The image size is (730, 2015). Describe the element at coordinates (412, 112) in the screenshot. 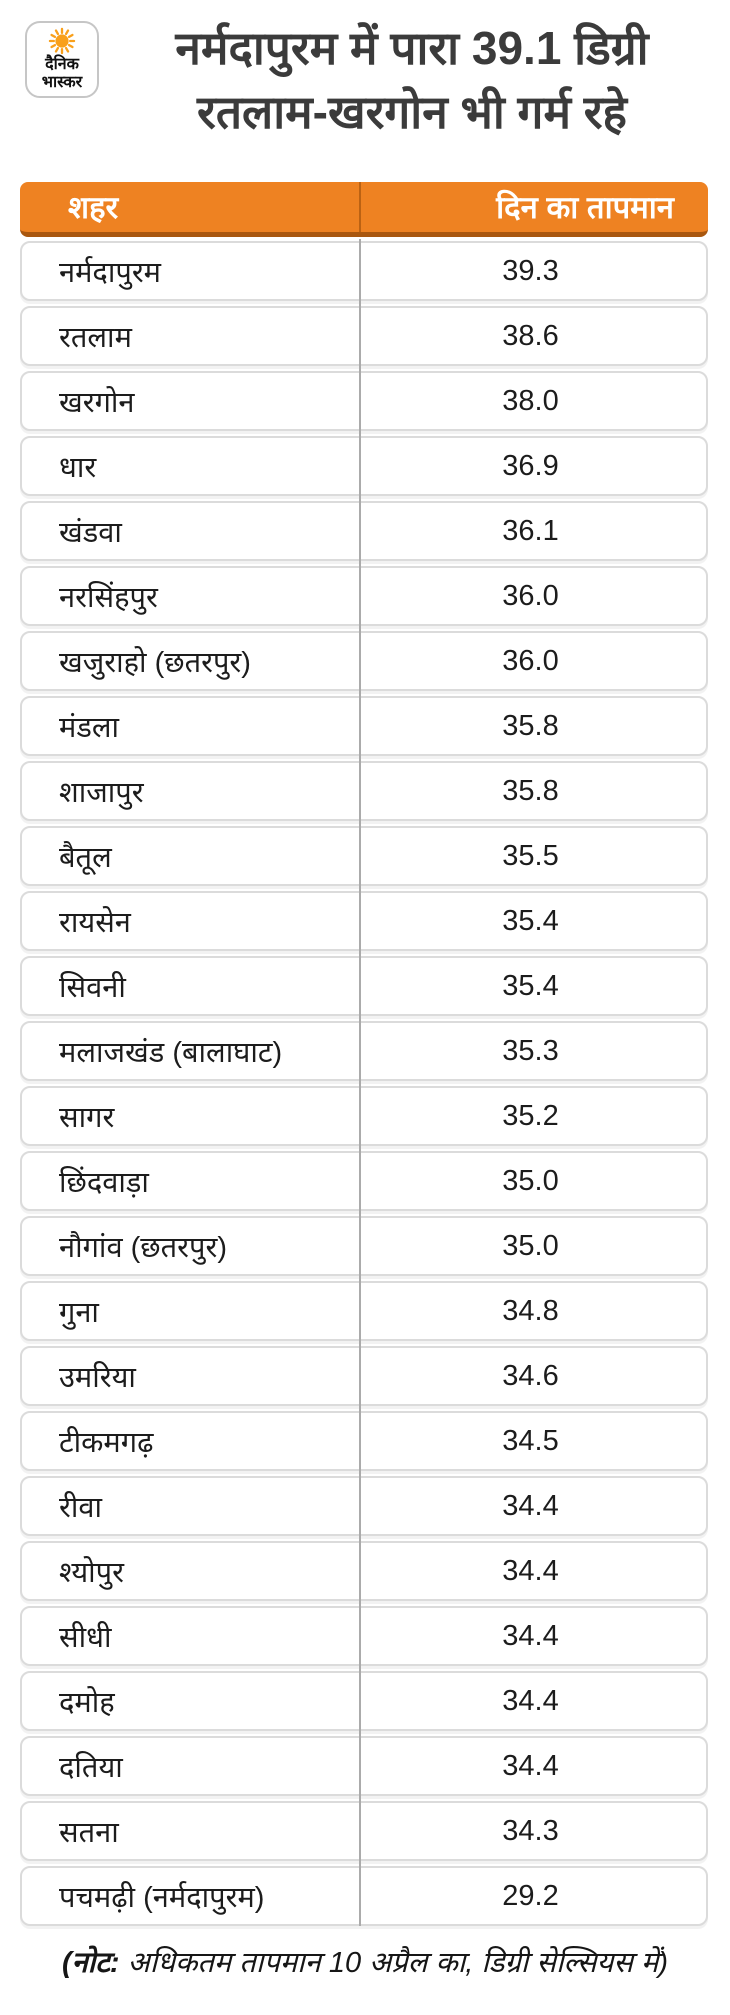

I see `page-title-line2: रतलाम-खरगोन भी गर्म रहे` at that location.